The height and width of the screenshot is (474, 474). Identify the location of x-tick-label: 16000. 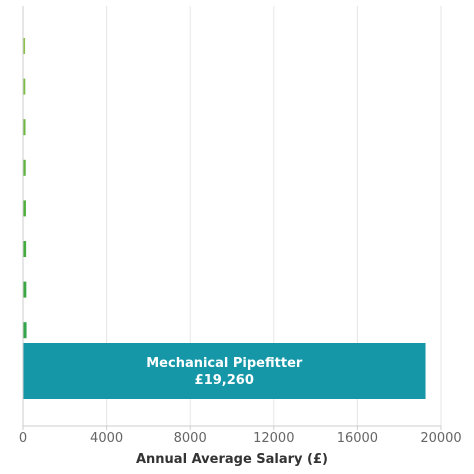
(357, 438).